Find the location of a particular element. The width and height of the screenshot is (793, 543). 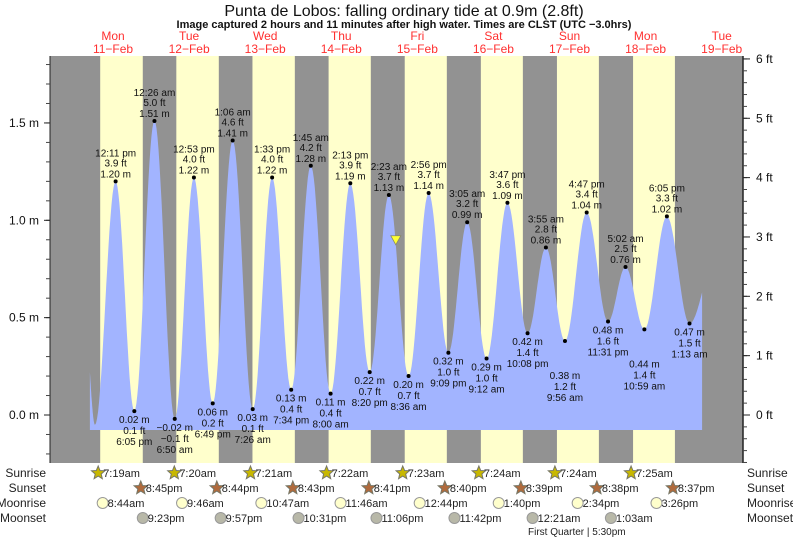

low-tide-m: 0.13 m is located at coordinates (291, 399).